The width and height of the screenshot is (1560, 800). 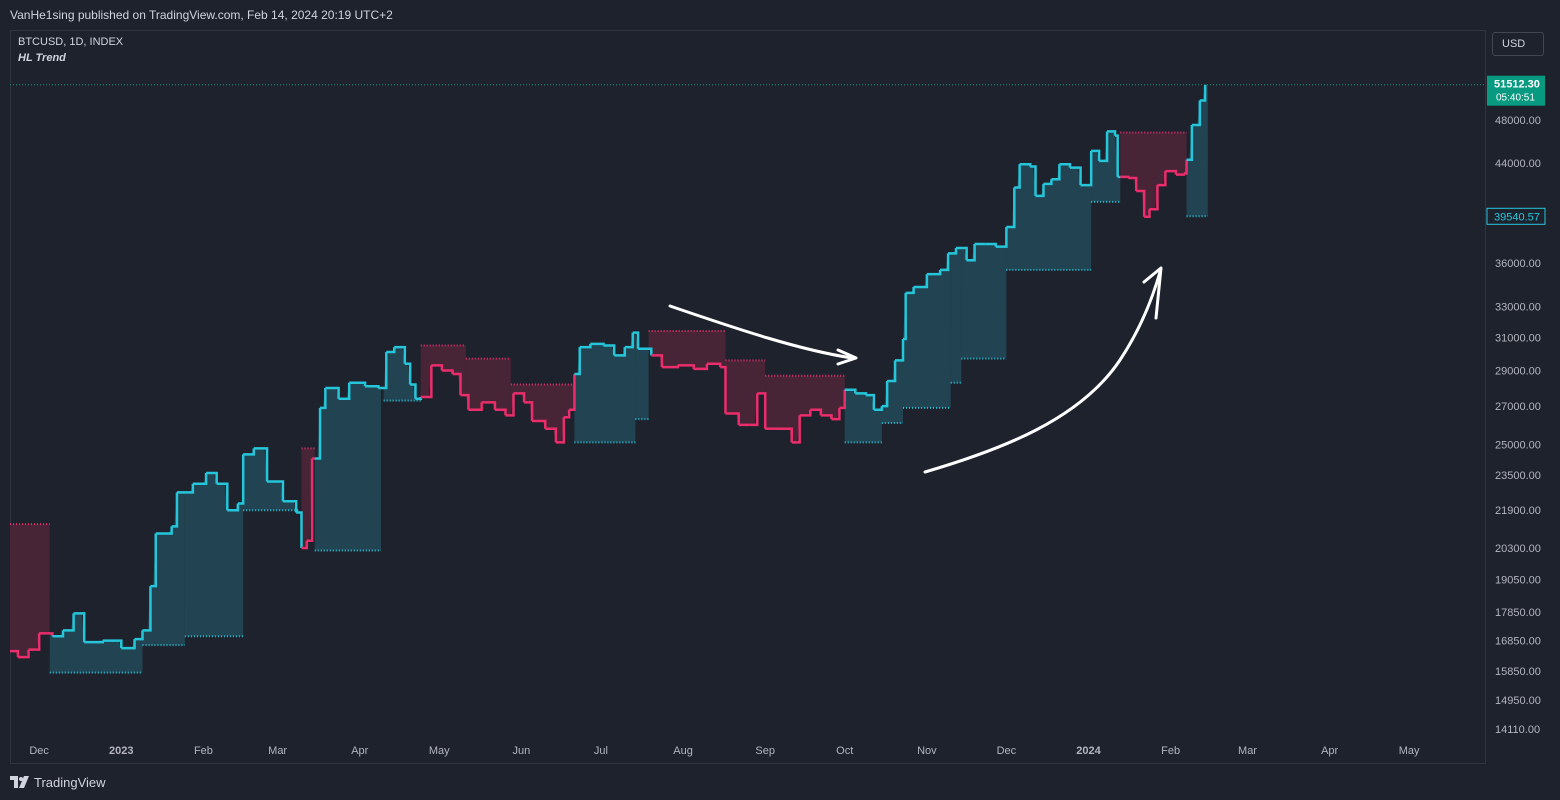 I want to click on x-tick-label: Jun, so click(x=522, y=751).